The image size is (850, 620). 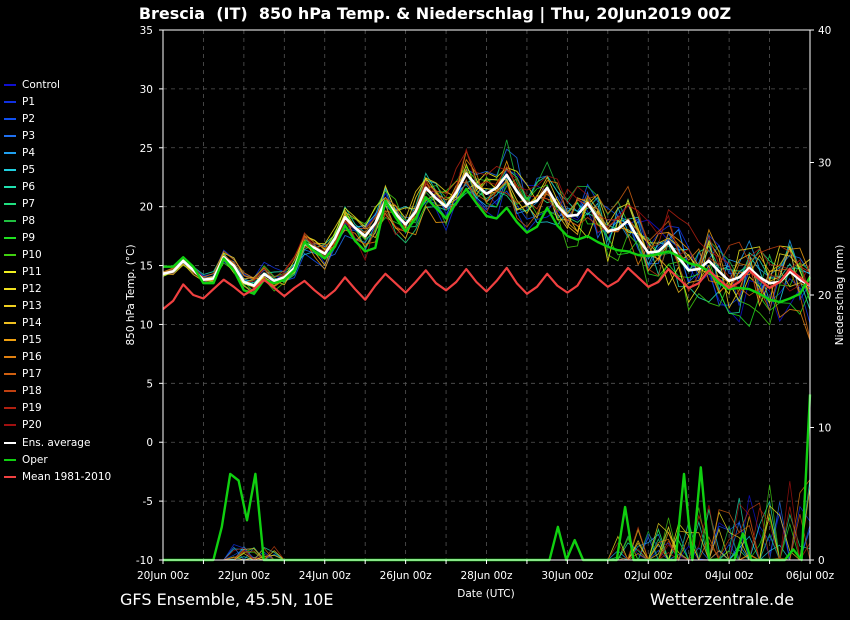 What do you see at coordinates (57, 459) in the screenshot?
I see `legend-item: Oper` at bounding box center [57, 459].